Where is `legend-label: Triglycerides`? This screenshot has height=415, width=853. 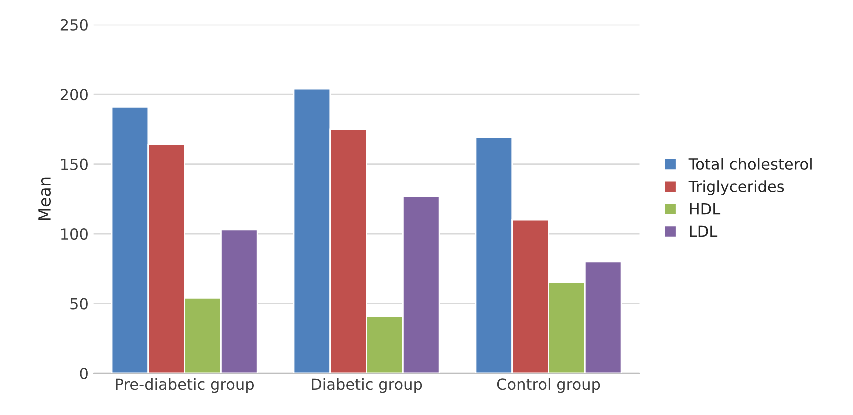 legend-label: Triglycerides is located at coordinates (736, 188).